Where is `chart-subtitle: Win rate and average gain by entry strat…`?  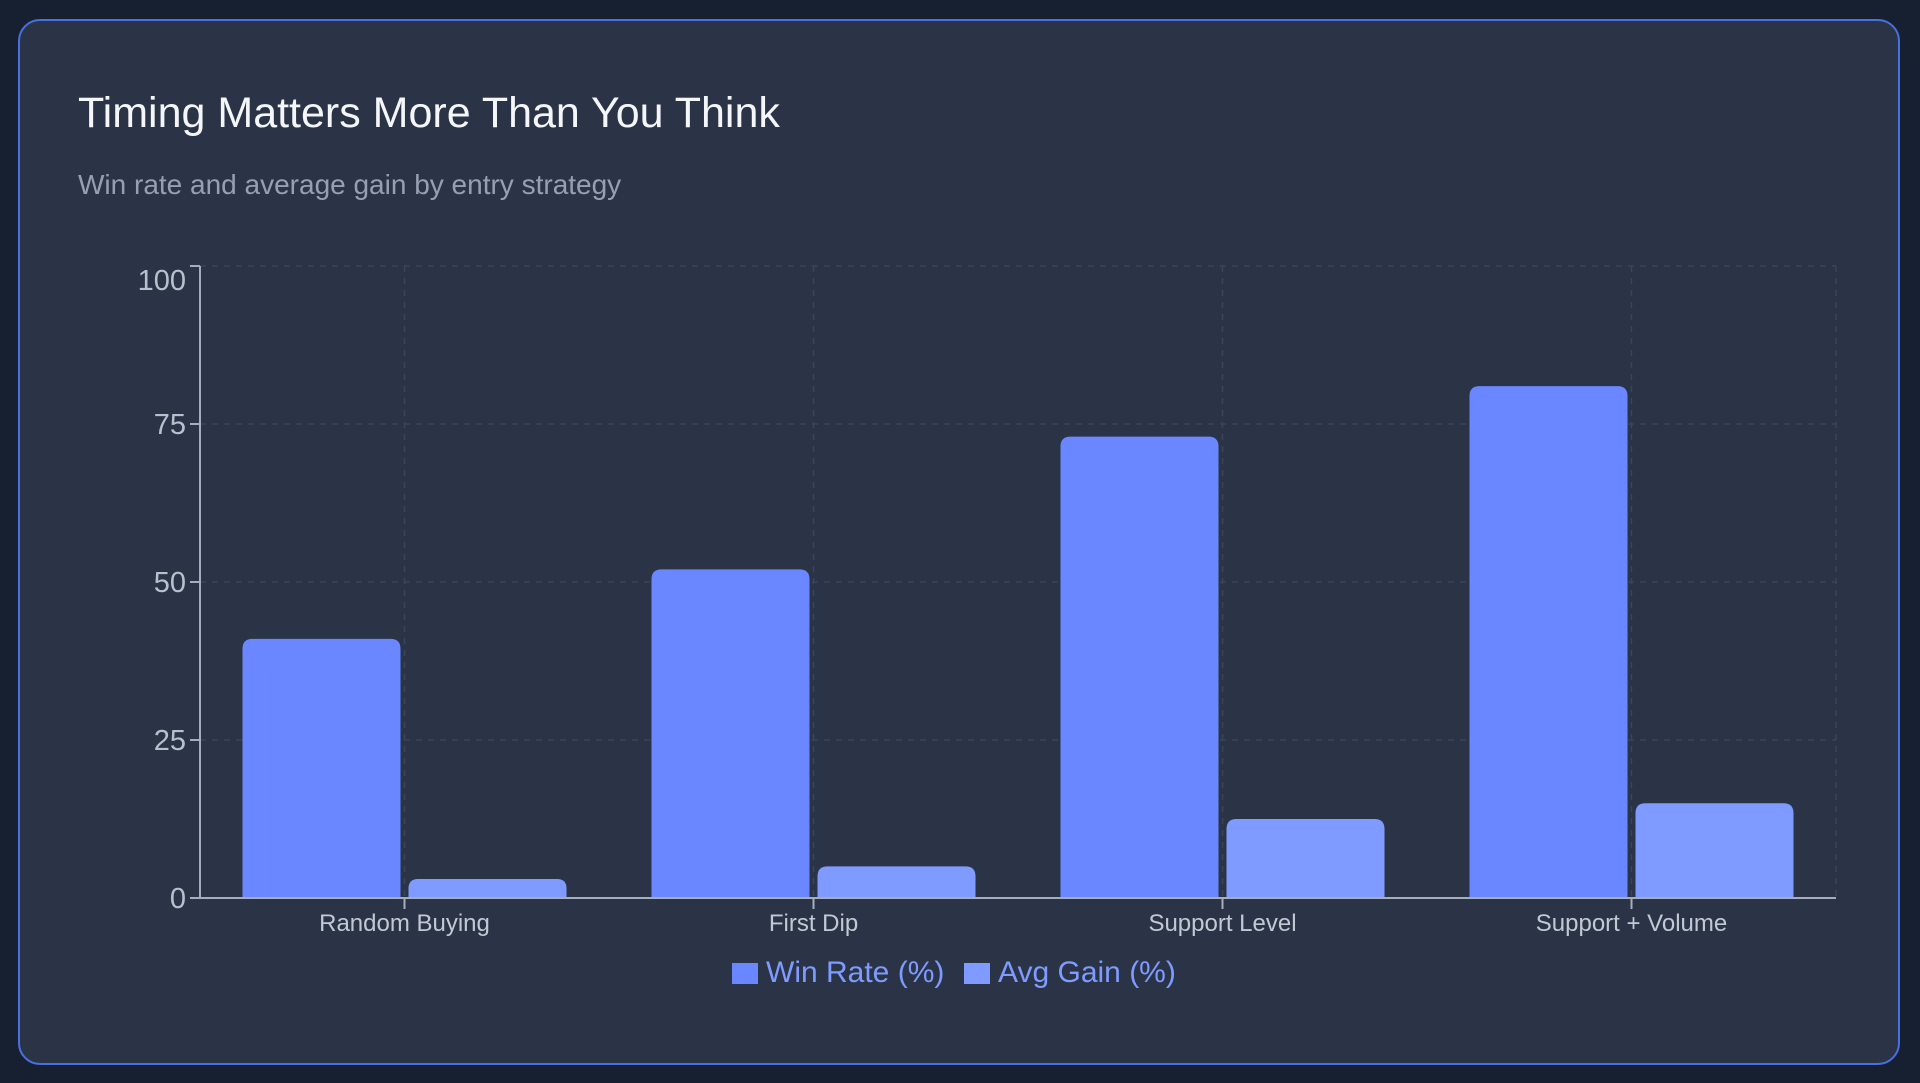 chart-subtitle: Win rate and average gain by entry strat… is located at coordinates (350, 184).